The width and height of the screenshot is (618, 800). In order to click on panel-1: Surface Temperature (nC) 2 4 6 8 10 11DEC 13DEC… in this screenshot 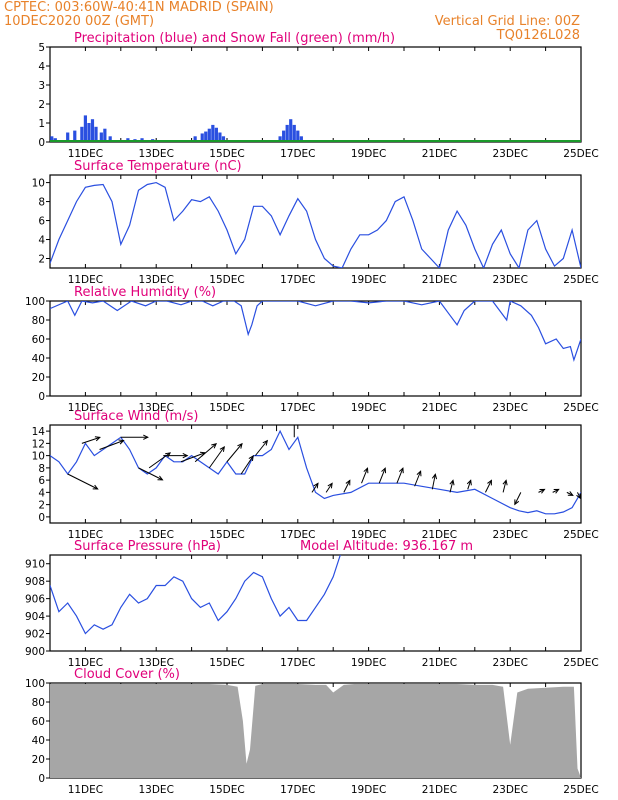, I will do `click(315, 222)`.